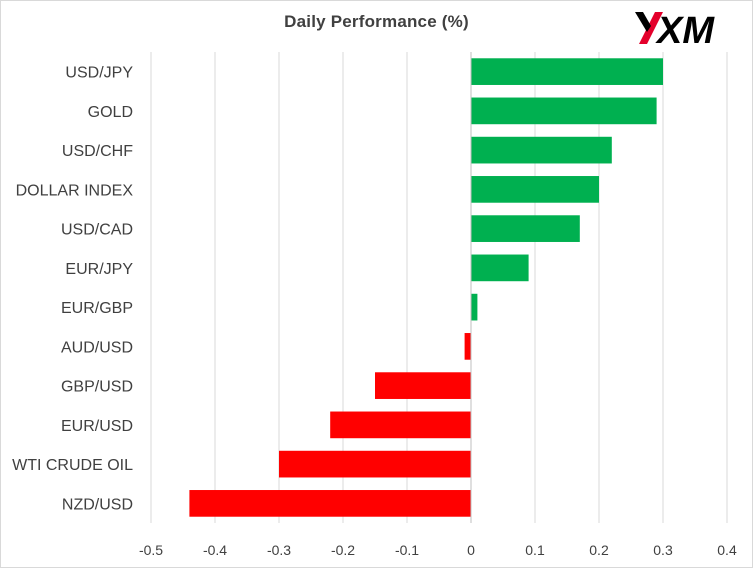  I want to click on x-tick-label: 0.1, so click(535, 550).